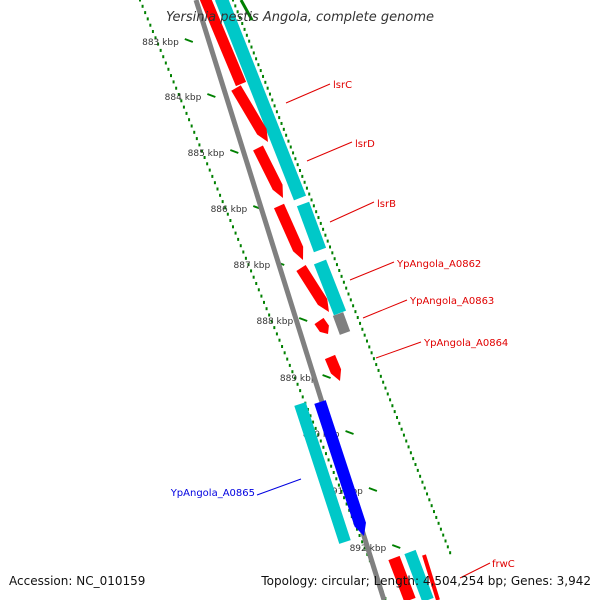 The height and width of the screenshot is (600, 600). What do you see at coordinates (321, 435) in the screenshot?
I see `ruler-tick-label: 890 kbp` at bounding box center [321, 435].